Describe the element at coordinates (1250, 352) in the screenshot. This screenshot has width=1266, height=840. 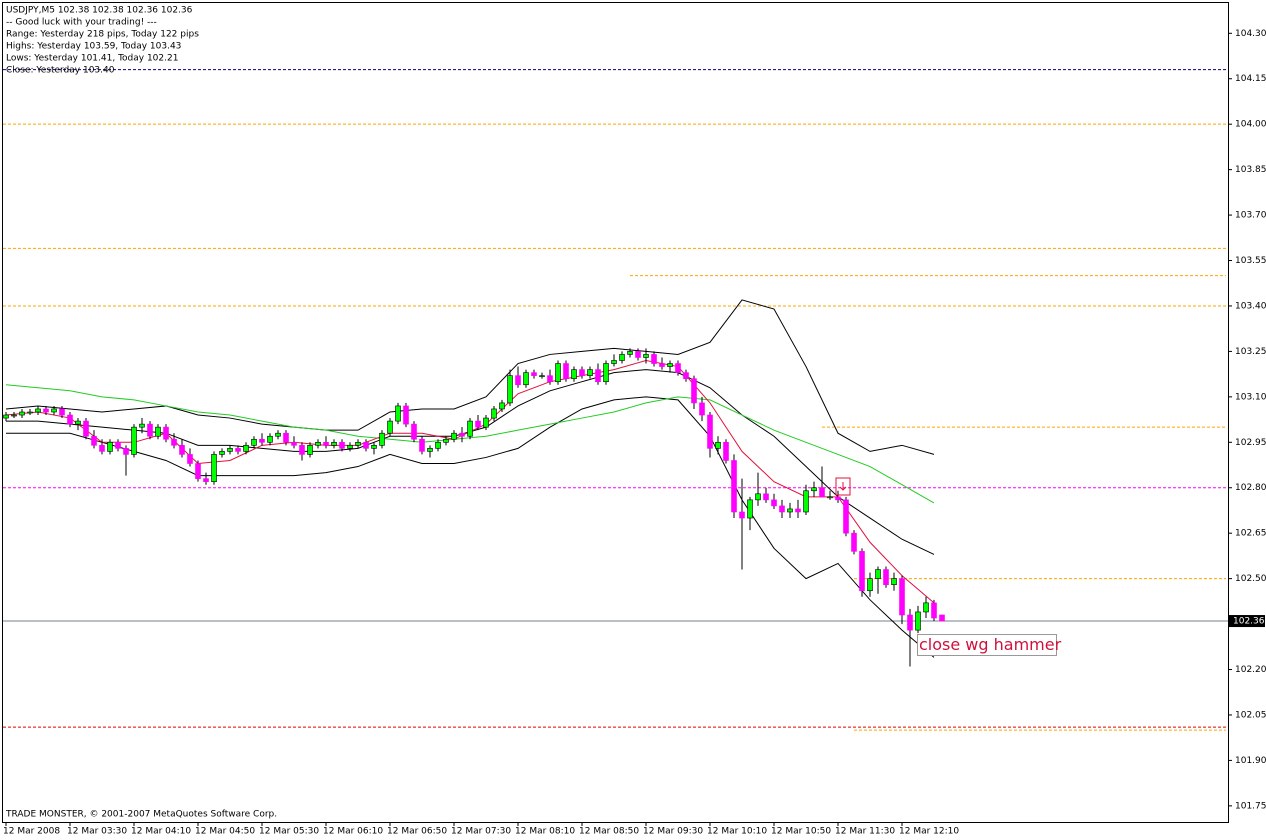
I see `y-tick-label: 103.25` at that location.